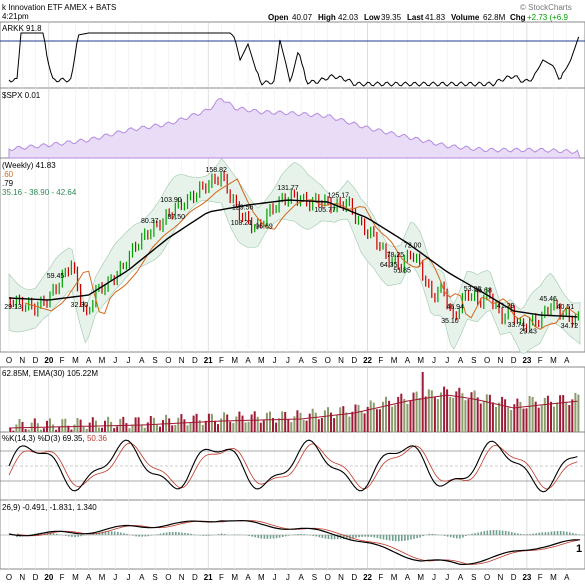 This screenshot has height=585, width=585. What do you see at coordinates (348, 17) in the screenshot?
I see `high-value: 42.03` at bounding box center [348, 17].